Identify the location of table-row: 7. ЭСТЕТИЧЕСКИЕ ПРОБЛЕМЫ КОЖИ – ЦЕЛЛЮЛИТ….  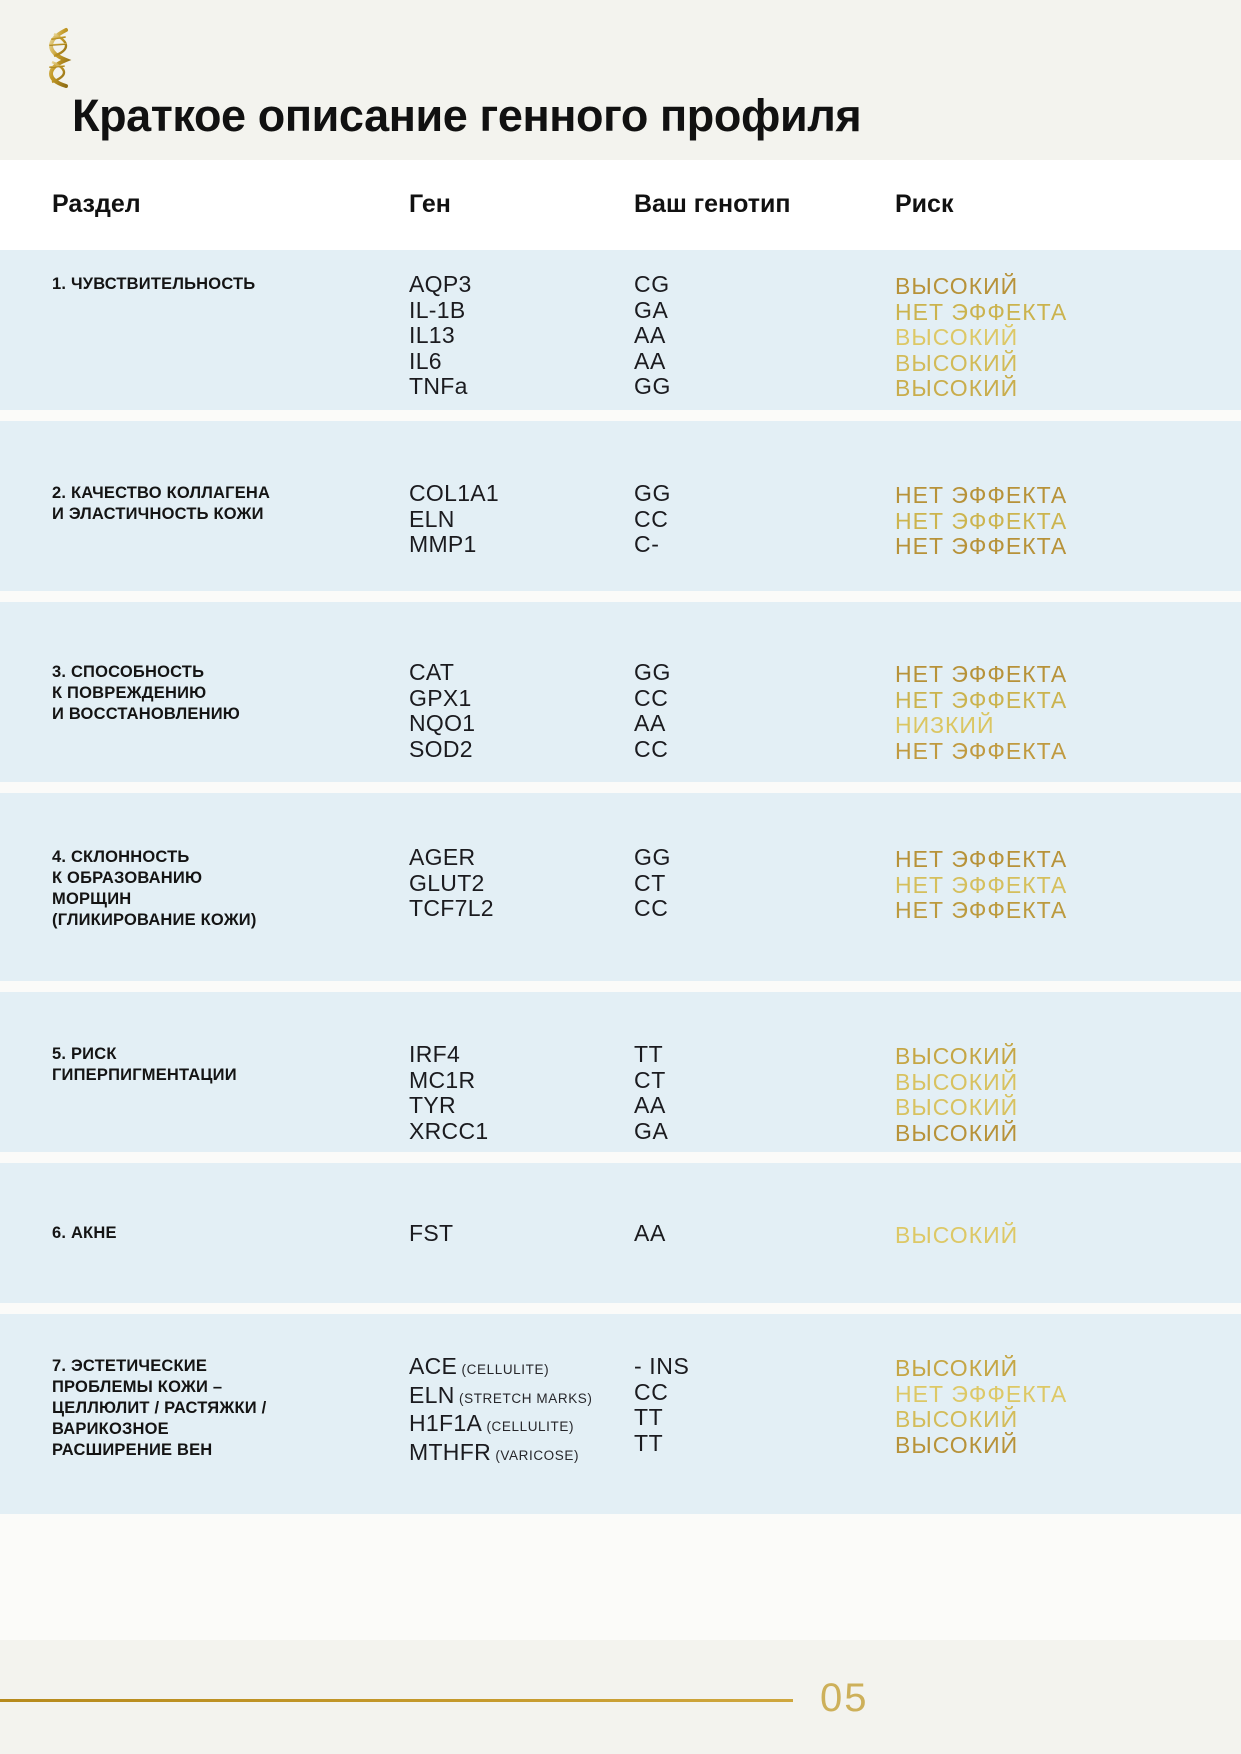
(620, 1414).